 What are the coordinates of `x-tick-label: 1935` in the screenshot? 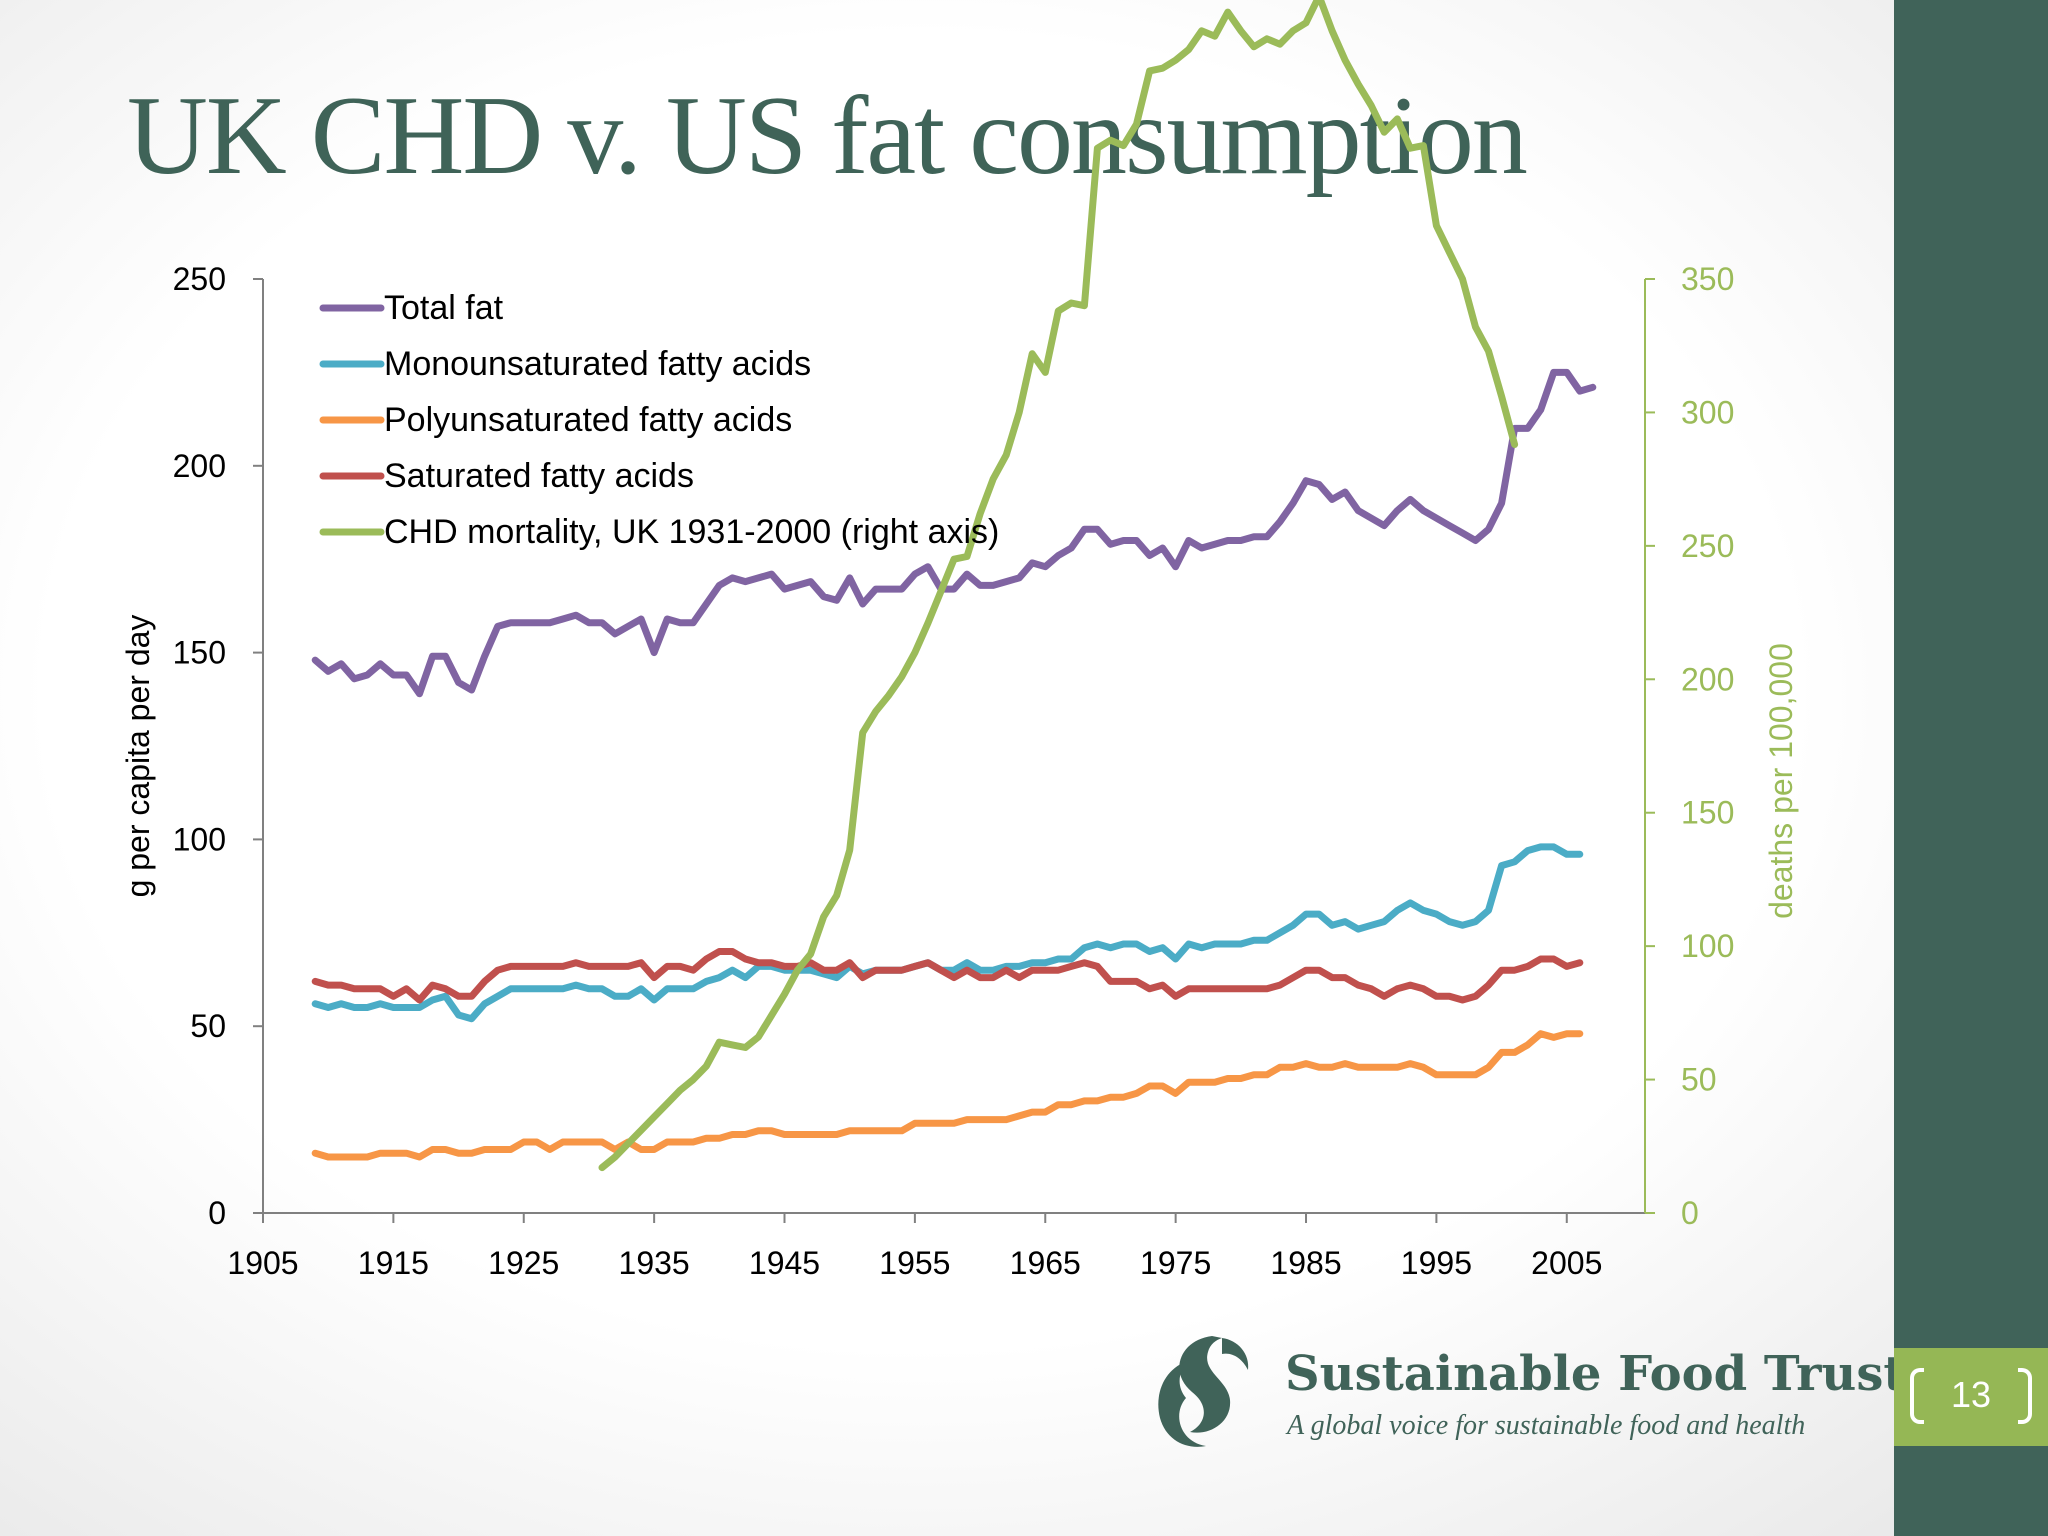 It's located at (654, 1263).